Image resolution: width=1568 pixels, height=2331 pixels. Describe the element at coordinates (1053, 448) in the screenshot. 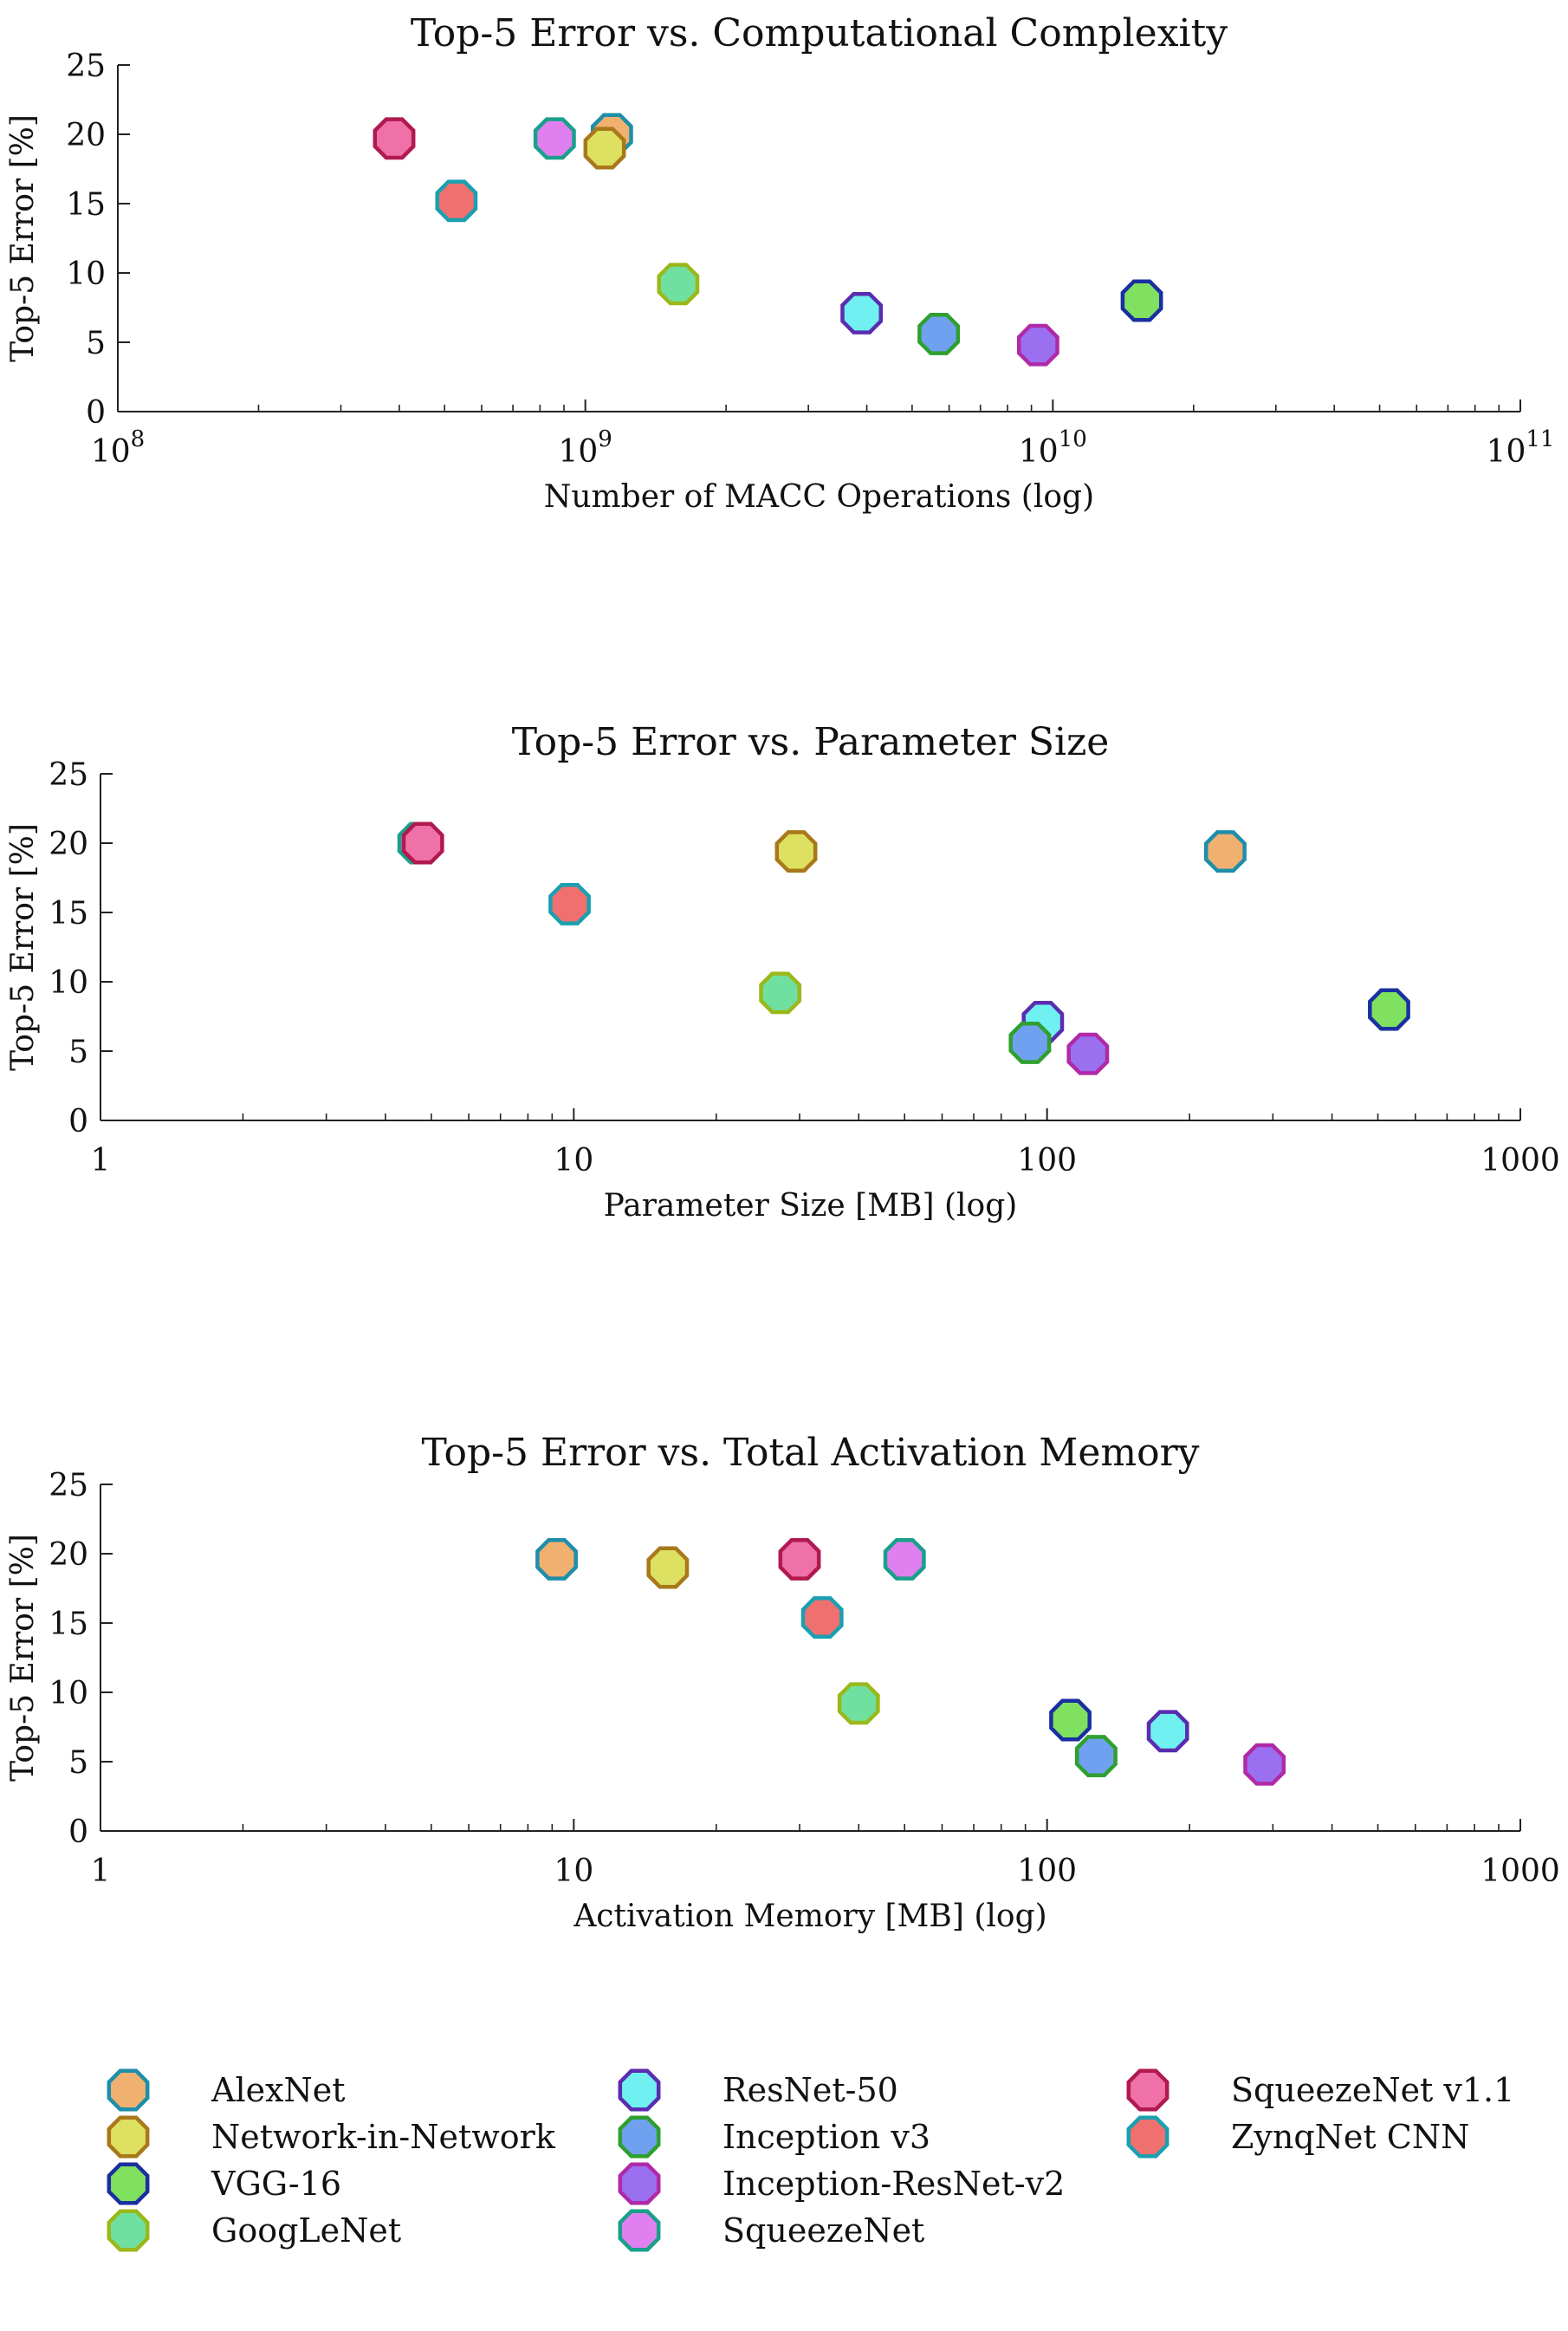

I see `x-tick-label: 10¹⁰` at that location.